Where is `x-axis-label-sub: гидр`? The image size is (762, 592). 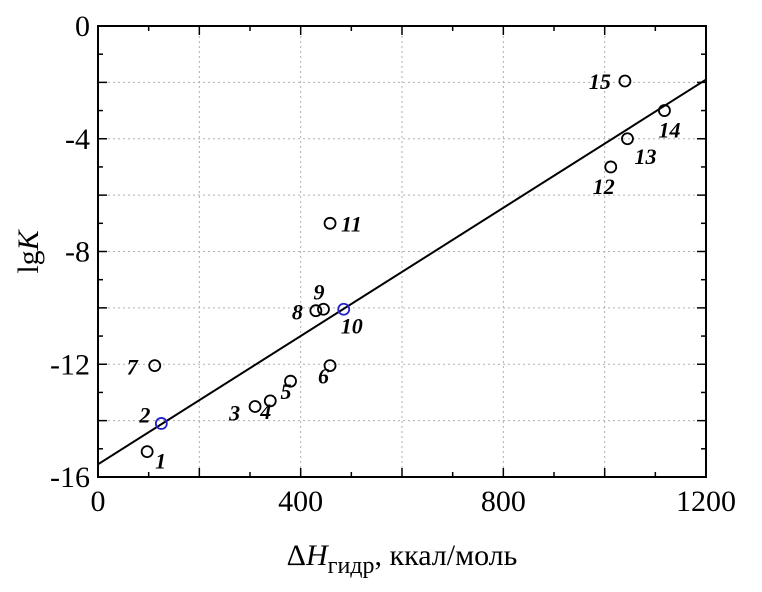
x-axis-label-sub: гидр is located at coordinates (351, 566).